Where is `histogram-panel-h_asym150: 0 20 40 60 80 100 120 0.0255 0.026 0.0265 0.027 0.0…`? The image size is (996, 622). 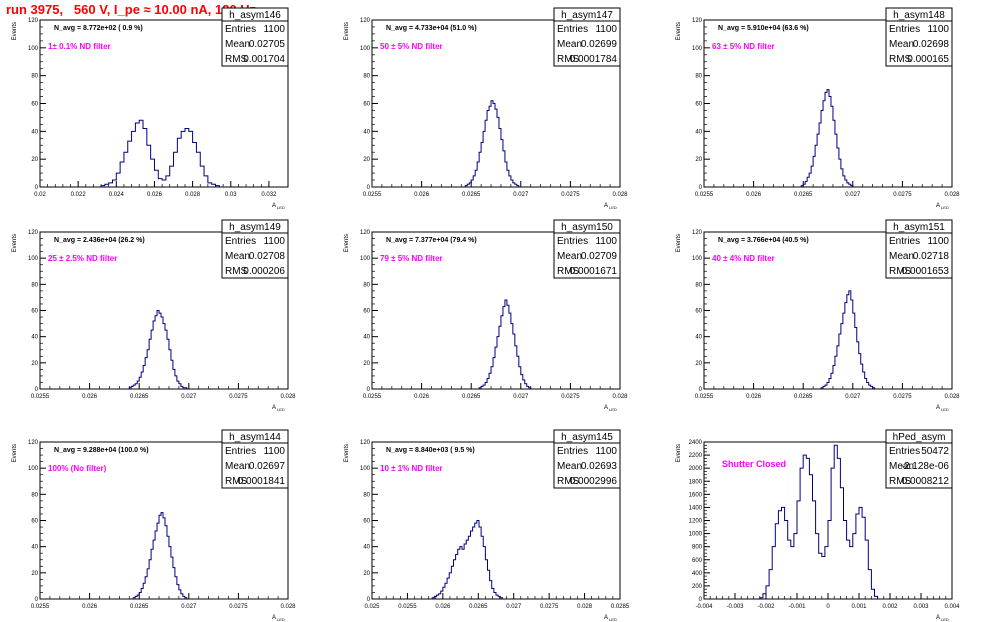
histogram-panel-h_asym150: 0 20 40 60 80 100 120 0.0255 0.026 0.0265 0.027 0.0… is located at coordinates (486, 315).